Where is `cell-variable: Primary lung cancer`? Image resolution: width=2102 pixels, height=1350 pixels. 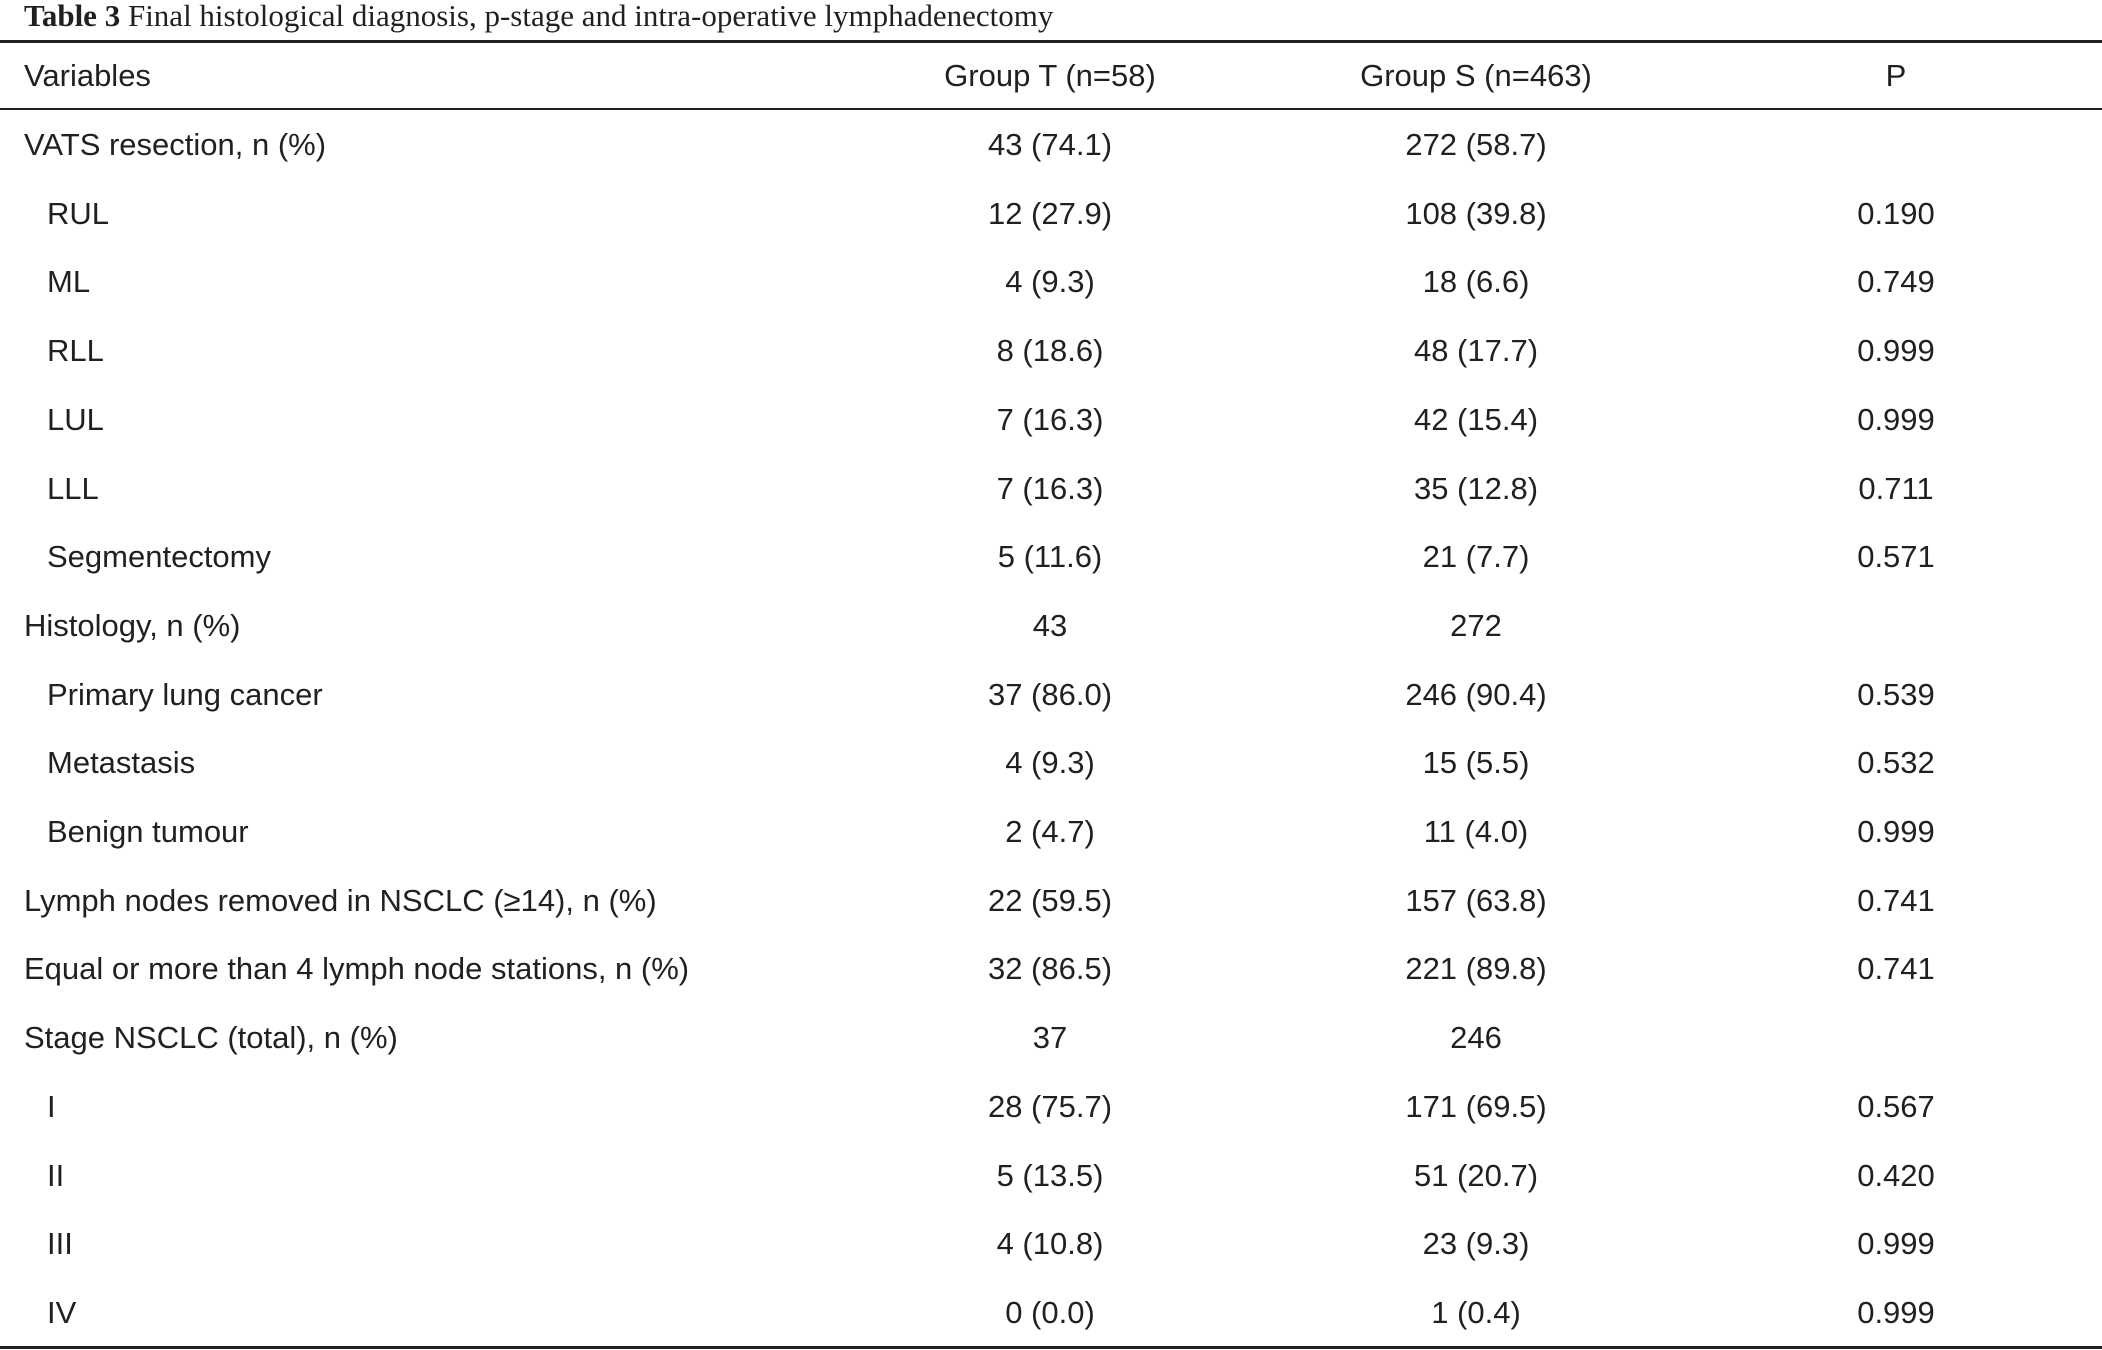
cell-variable: Primary lung cancer is located at coordinates (185, 694).